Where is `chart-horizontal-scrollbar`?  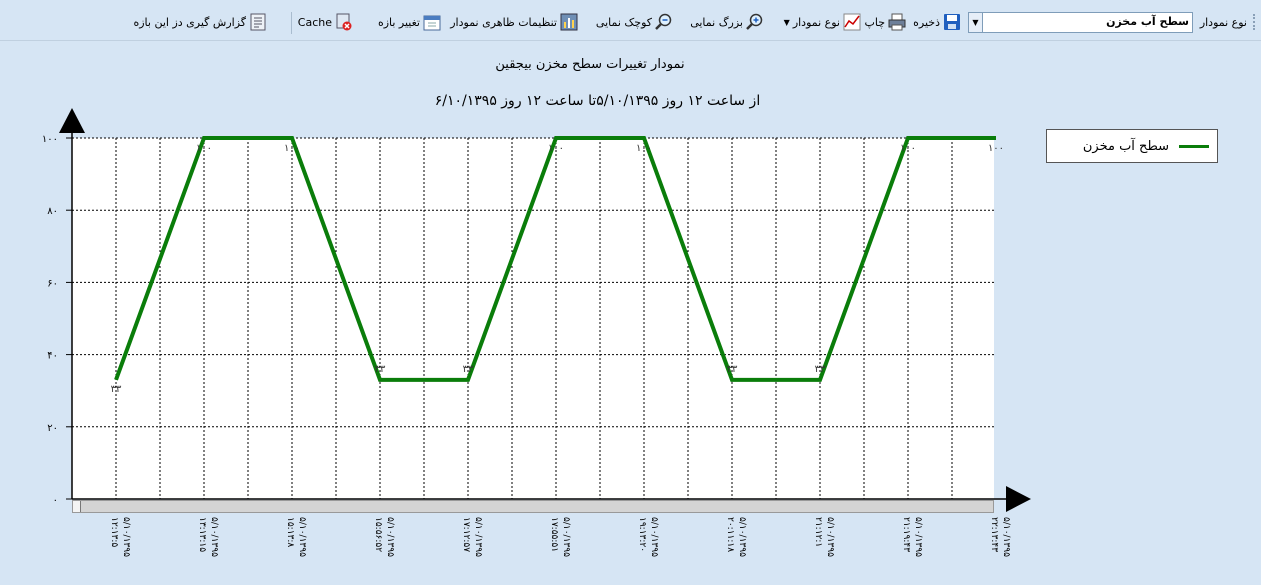 chart-horizontal-scrollbar is located at coordinates (533, 506).